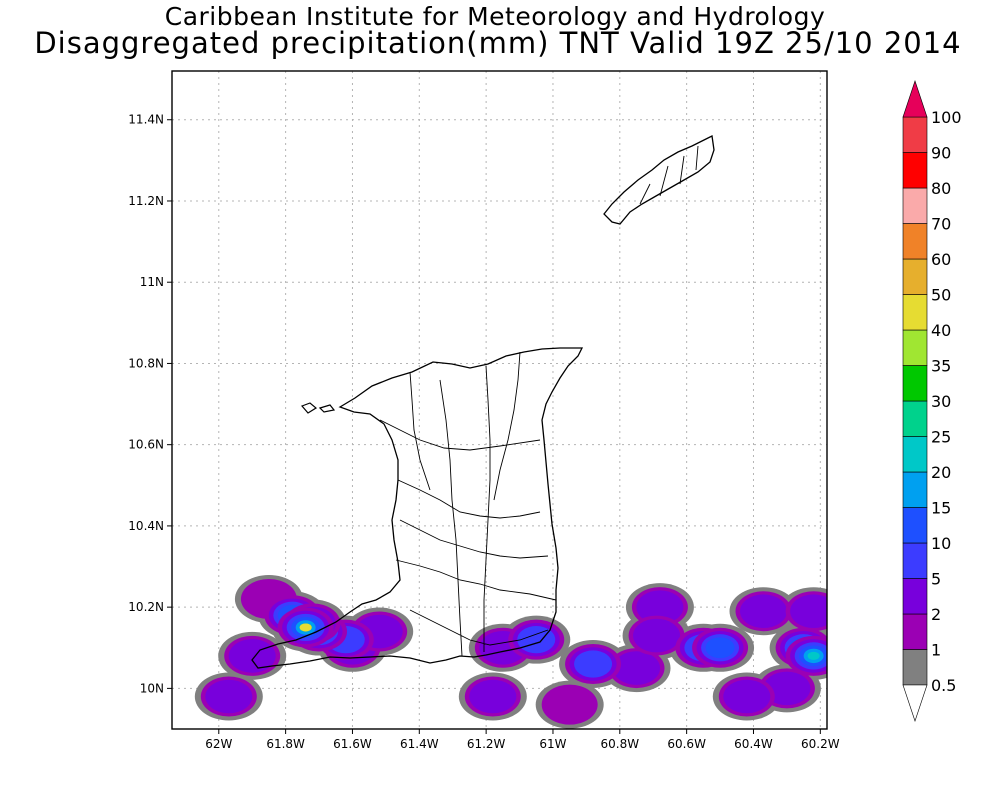 The height and width of the screenshot is (800, 1000). What do you see at coordinates (943, 685) in the screenshot?
I see `colorbar-label: 0.5` at bounding box center [943, 685].